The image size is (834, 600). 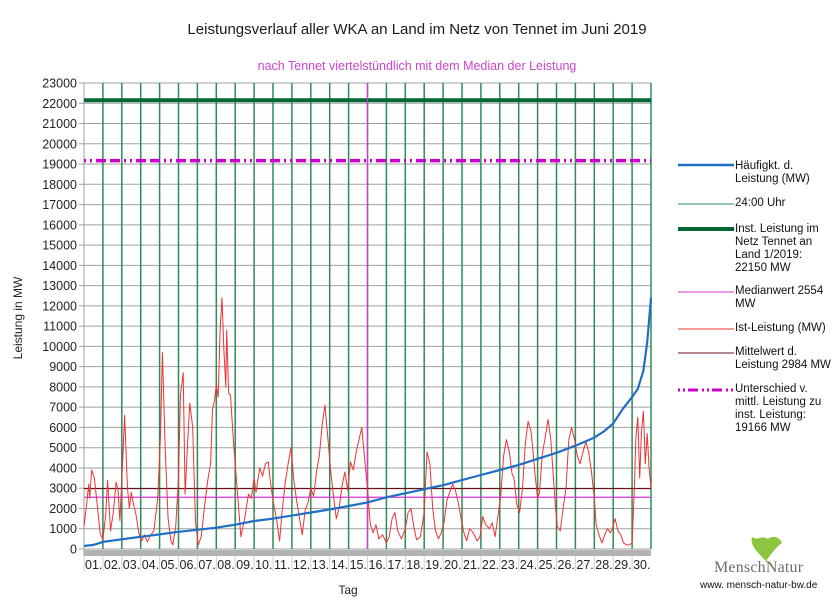 I want to click on y-tick-label: 12000, so click(x=59, y=306).